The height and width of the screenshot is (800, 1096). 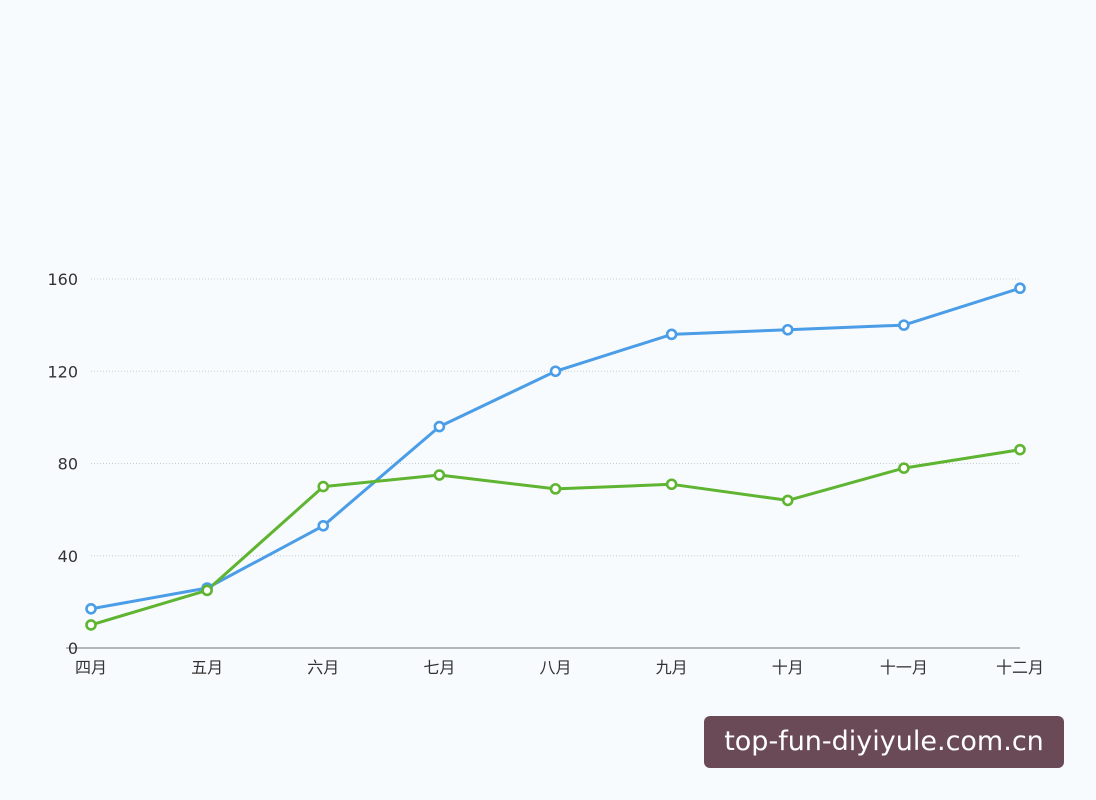 I want to click on x-tick-label: 十月, so click(x=788, y=667).